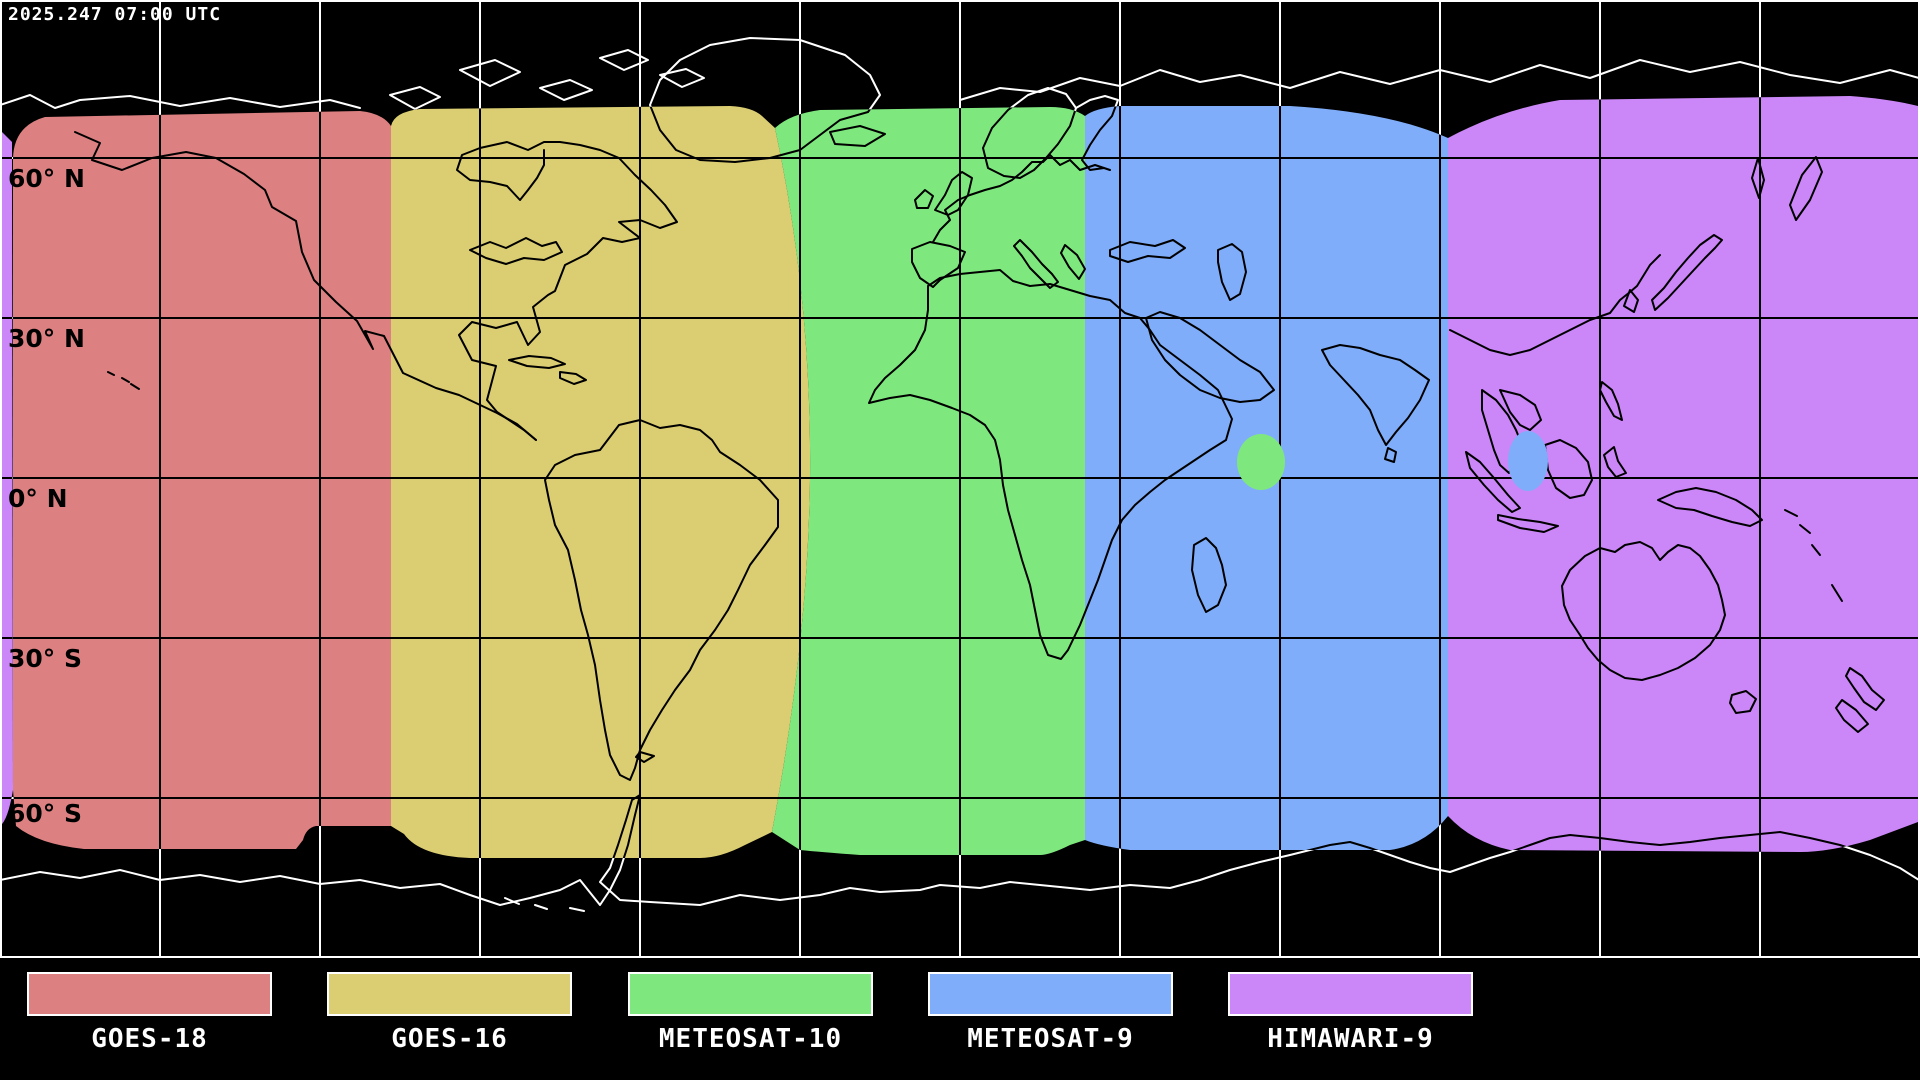  What do you see at coordinates (46, 178) in the screenshot?
I see `lat-label-60n: 60° N` at bounding box center [46, 178].